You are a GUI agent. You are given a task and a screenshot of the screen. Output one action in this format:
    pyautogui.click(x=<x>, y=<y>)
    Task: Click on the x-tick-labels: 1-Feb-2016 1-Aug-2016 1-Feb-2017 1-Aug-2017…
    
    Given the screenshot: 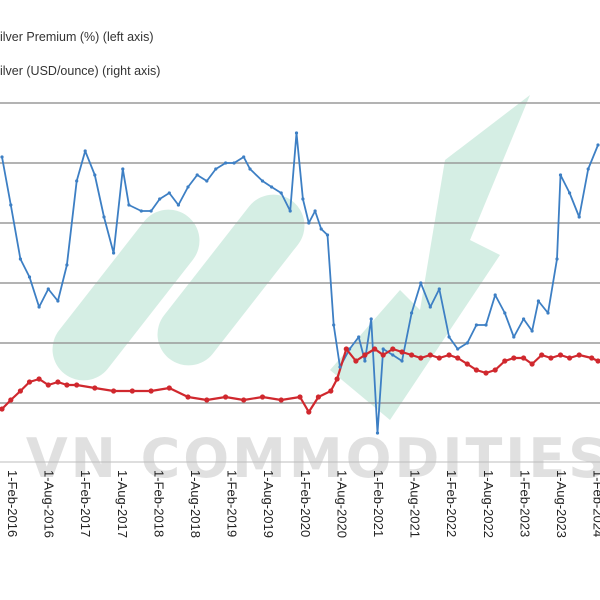 What is the action you would take?
    pyautogui.click(x=302, y=504)
    